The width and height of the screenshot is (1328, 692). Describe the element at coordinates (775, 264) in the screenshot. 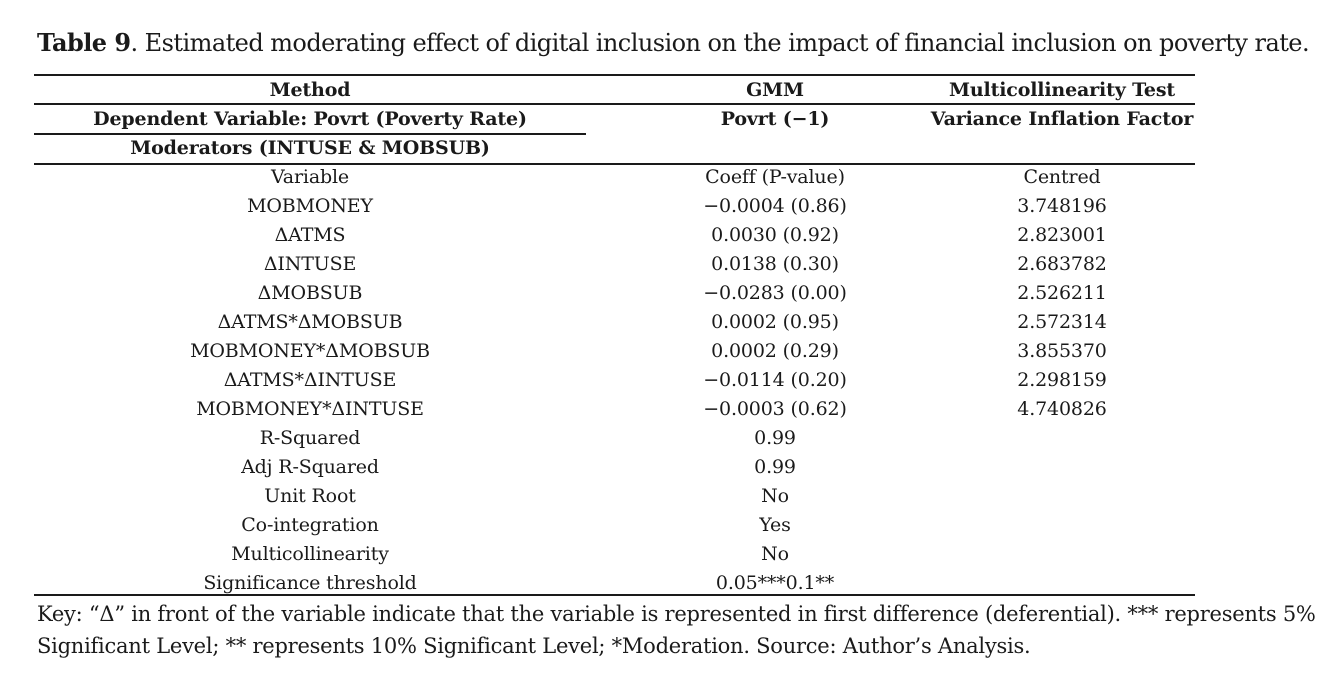

I see `row-coeff: 0.0138 (0.30)` at that location.